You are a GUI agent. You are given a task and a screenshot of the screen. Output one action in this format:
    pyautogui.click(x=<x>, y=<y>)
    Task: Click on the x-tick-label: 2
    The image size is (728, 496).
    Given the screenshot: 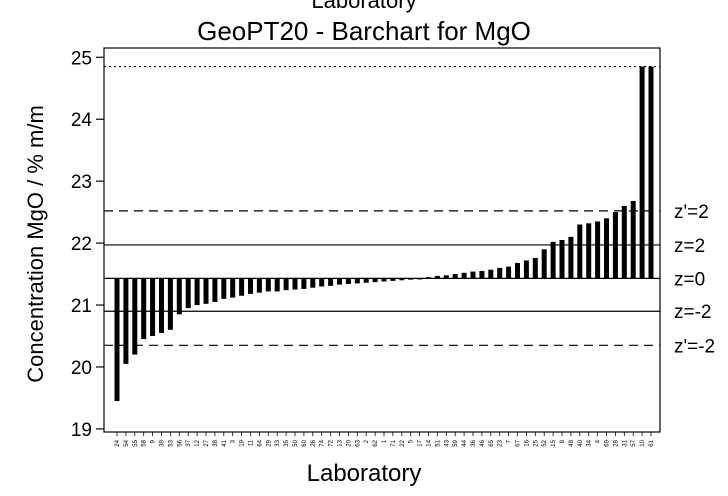 What is the action you would take?
    pyautogui.click(x=367, y=441)
    